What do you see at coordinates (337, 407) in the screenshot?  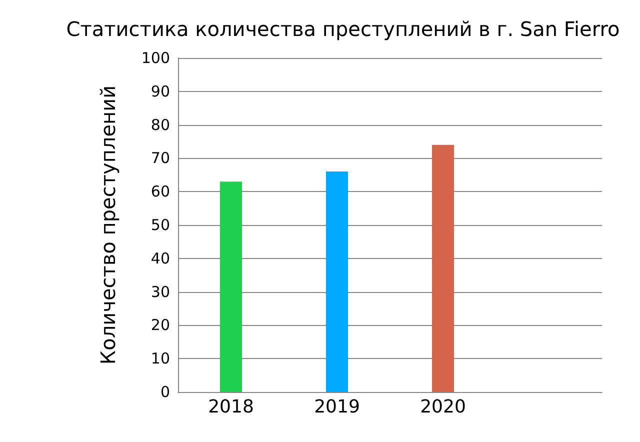 I see `x-tick-label: 2019` at bounding box center [337, 407].